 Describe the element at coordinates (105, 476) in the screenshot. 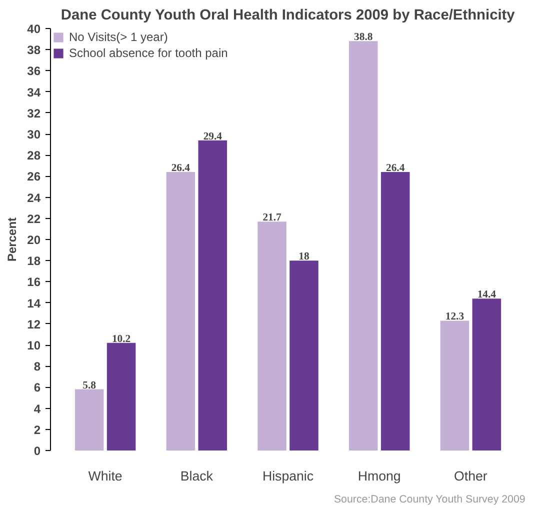

I see `x-tick-label: White` at that location.